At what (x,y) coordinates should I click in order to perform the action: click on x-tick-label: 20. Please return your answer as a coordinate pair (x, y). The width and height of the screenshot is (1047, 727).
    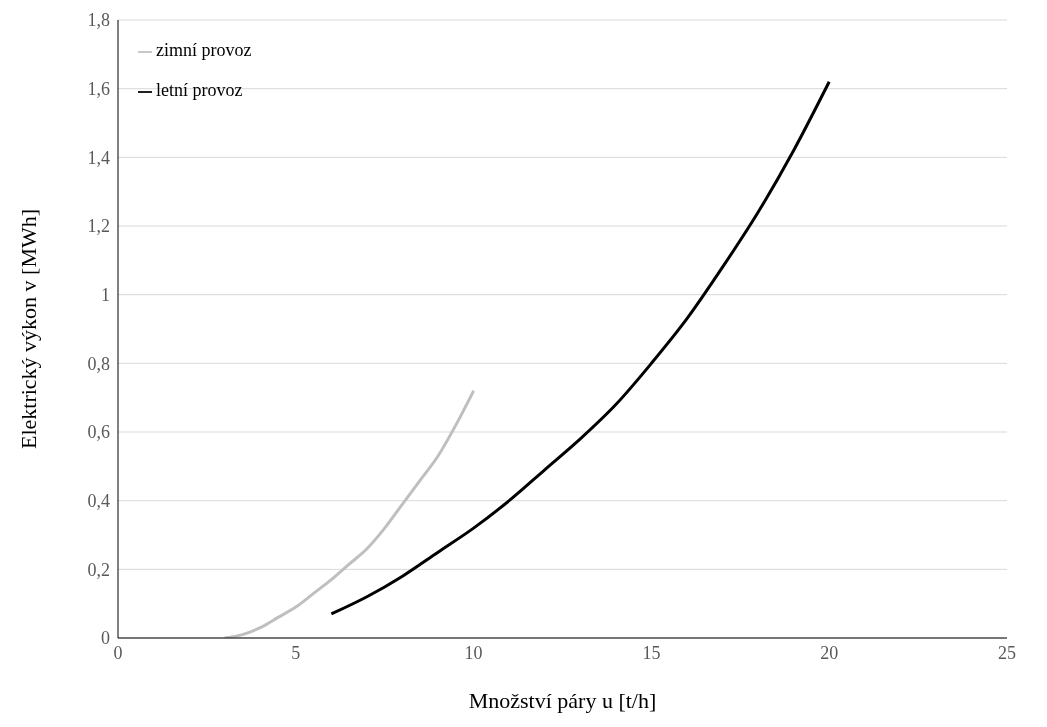
    Looking at the image, I should click on (829, 652).